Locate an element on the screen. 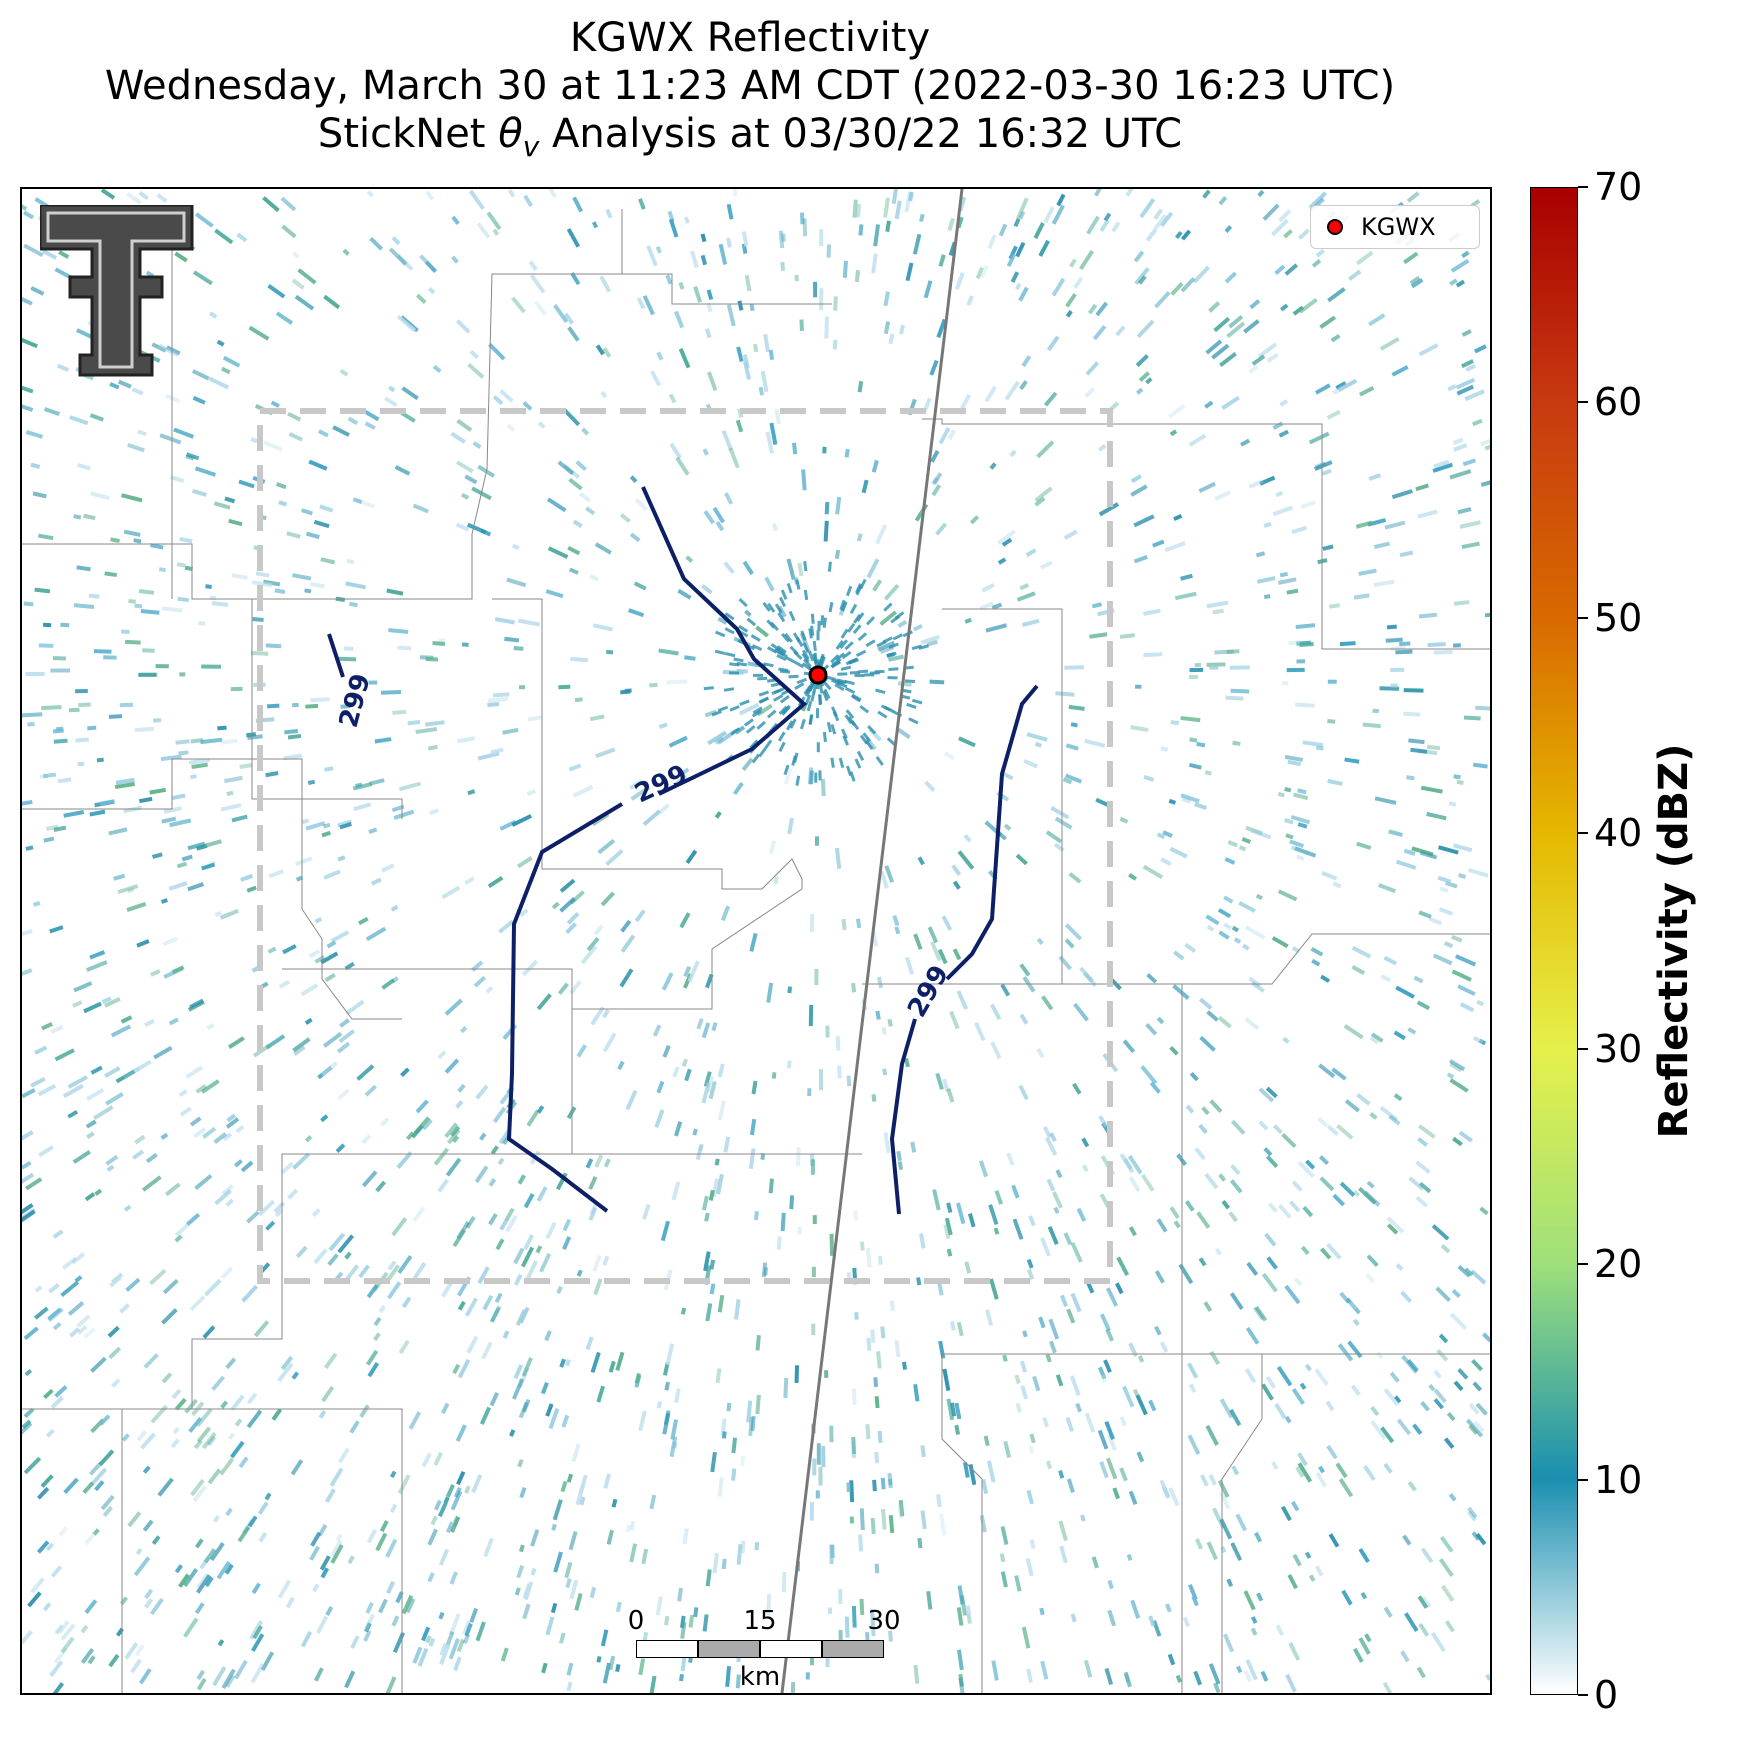 The width and height of the screenshot is (1738, 1743). radar-site-marker is located at coordinates (818, 675).